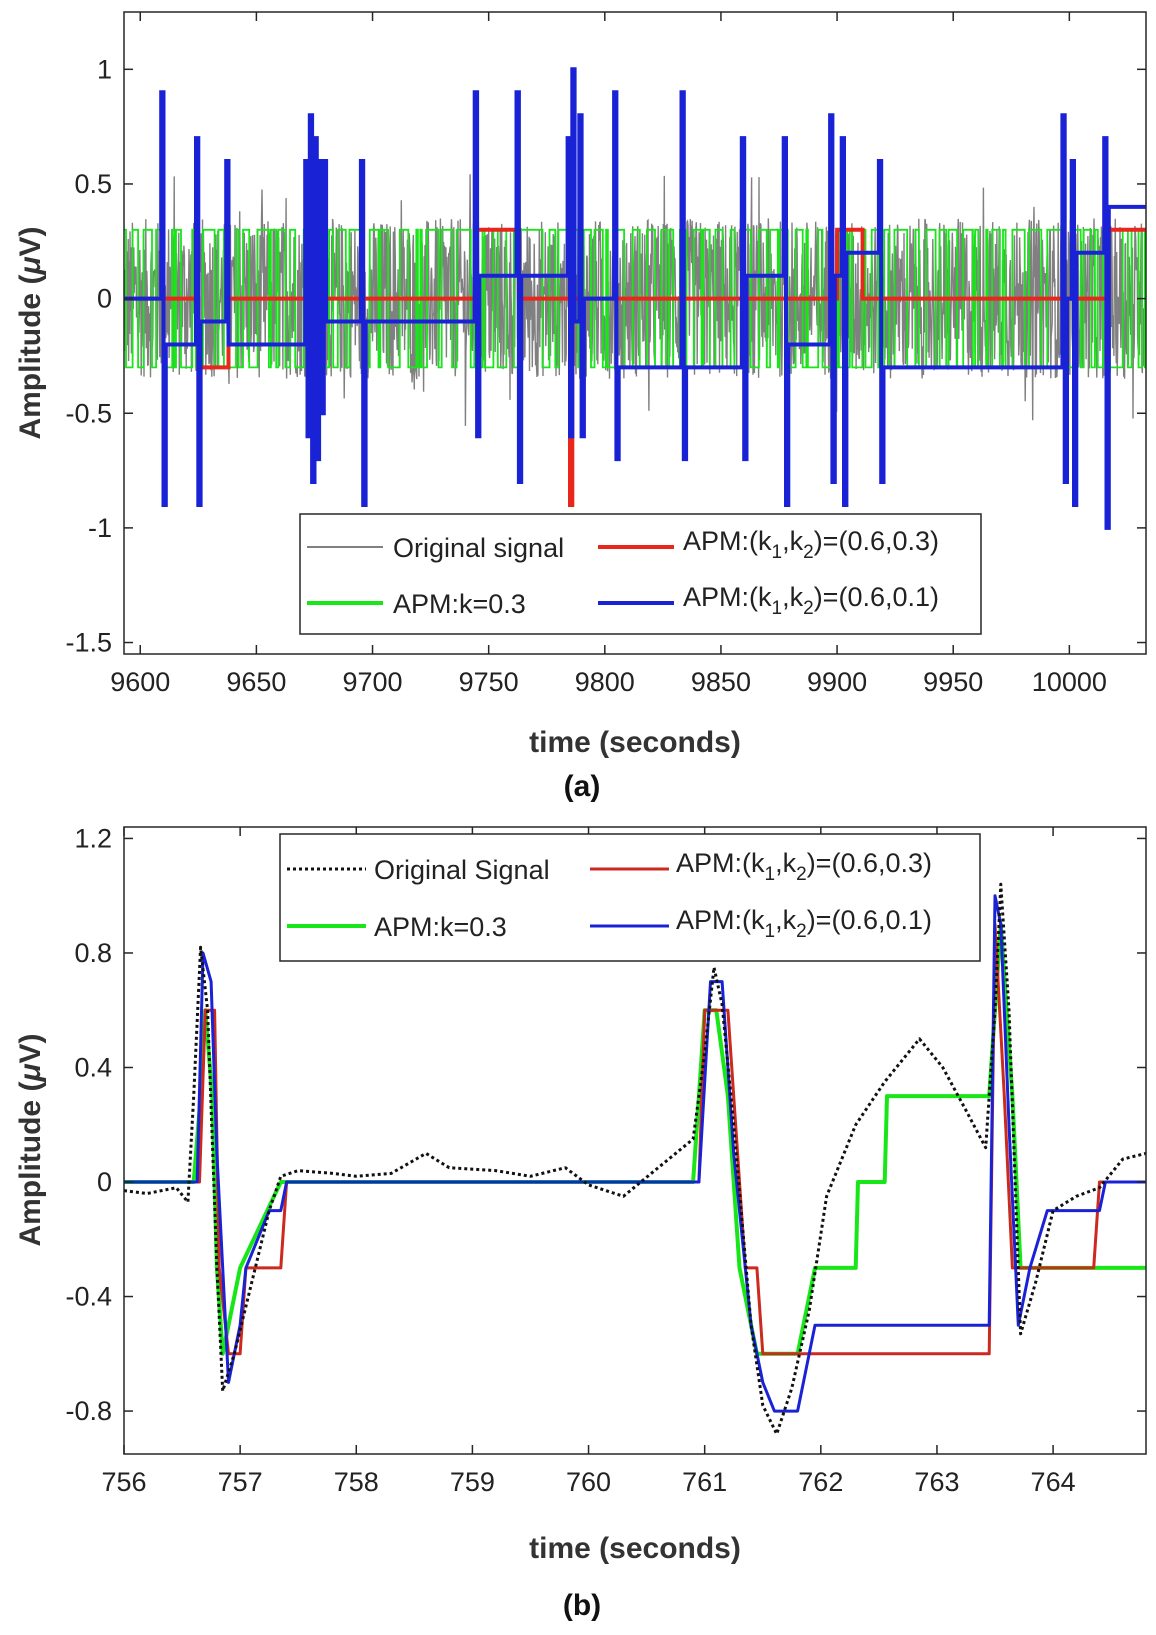 This screenshot has width=1156, height=1635. Describe the element at coordinates (804, 923) in the screenshot. I see `legend-label-blue-b: APM:(k1,k2)=(0.6,0.1)` at that location.